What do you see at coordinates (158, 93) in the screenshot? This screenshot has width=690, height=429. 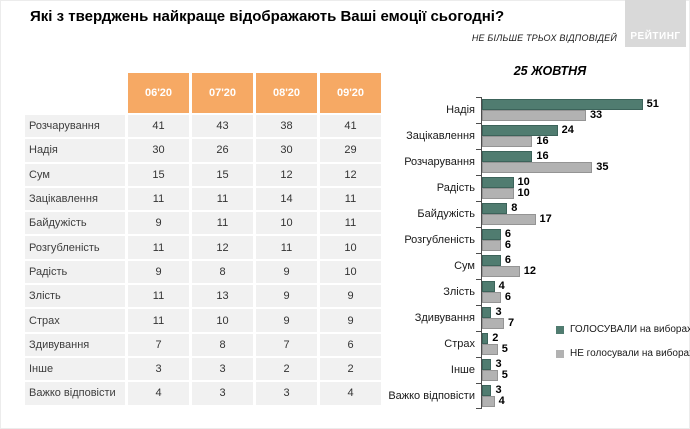 I see `column-header: 06'20` at bounding box center [158, 93].